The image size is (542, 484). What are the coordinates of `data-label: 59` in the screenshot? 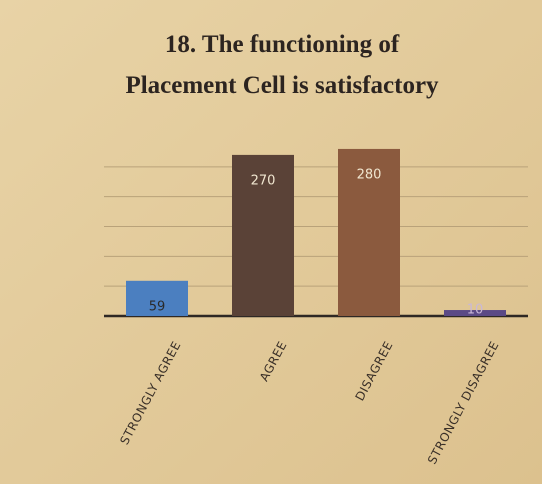 It's located at (157, 306).